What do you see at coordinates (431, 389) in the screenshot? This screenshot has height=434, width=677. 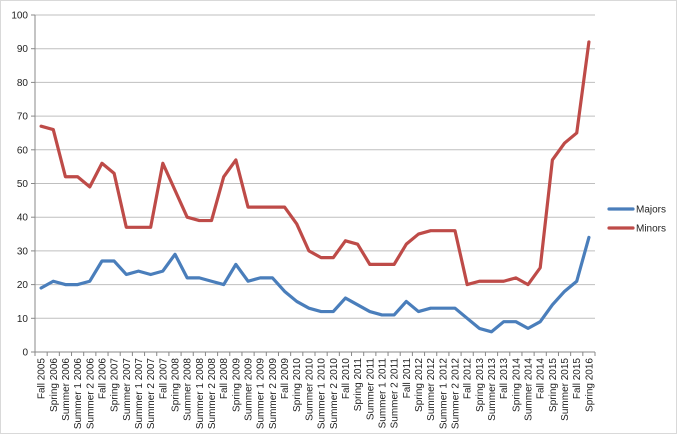 I see `x-tick-label: Summer 2012` at bounding box center [431, 389].